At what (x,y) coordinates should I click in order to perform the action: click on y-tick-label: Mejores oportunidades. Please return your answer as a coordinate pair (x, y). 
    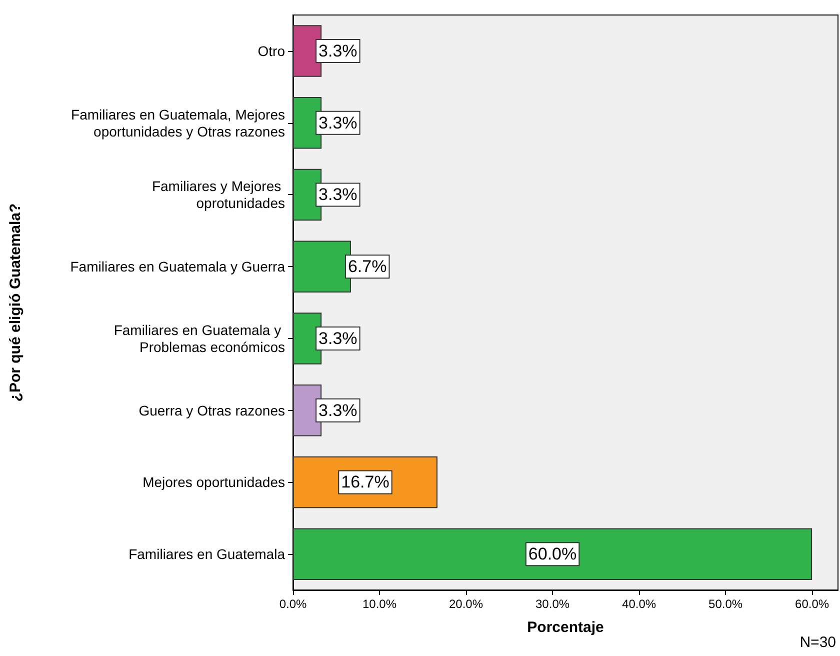
    Looking at the image, I should click on (213, 482).